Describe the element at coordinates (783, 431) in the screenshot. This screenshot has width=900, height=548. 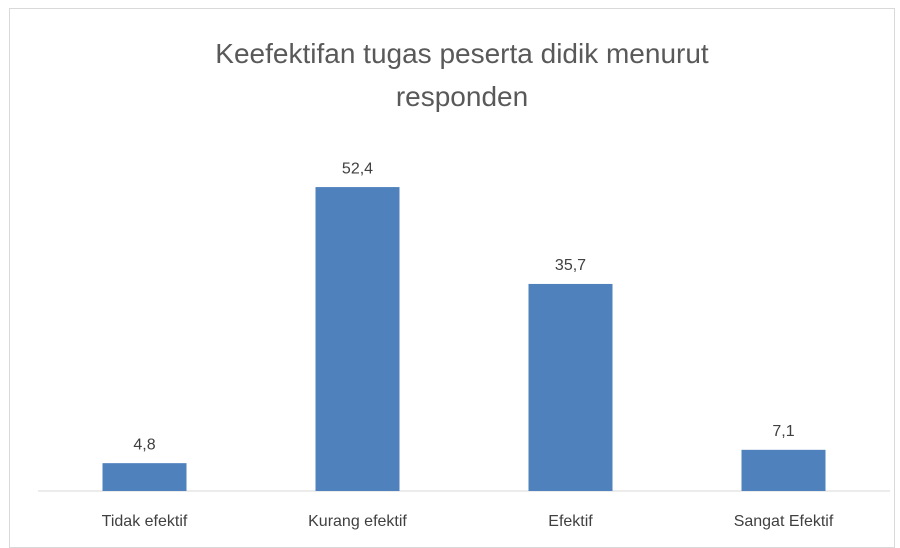
I see `data-label: 7,1` at that location.